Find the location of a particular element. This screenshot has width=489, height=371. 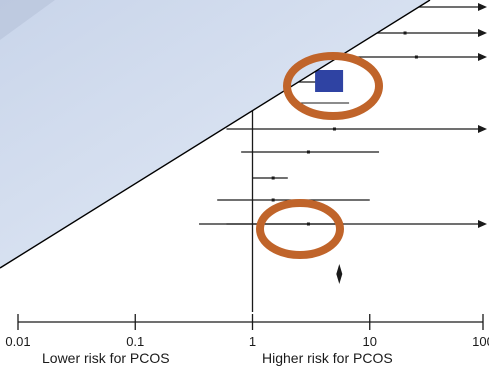

x-tick-label: 100 is located at coordinates (480, 341).